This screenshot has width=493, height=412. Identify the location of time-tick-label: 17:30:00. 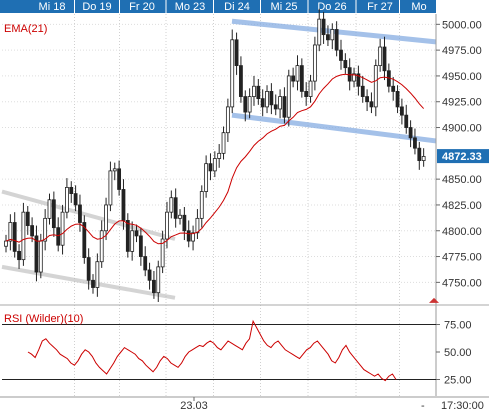
(462, 406).